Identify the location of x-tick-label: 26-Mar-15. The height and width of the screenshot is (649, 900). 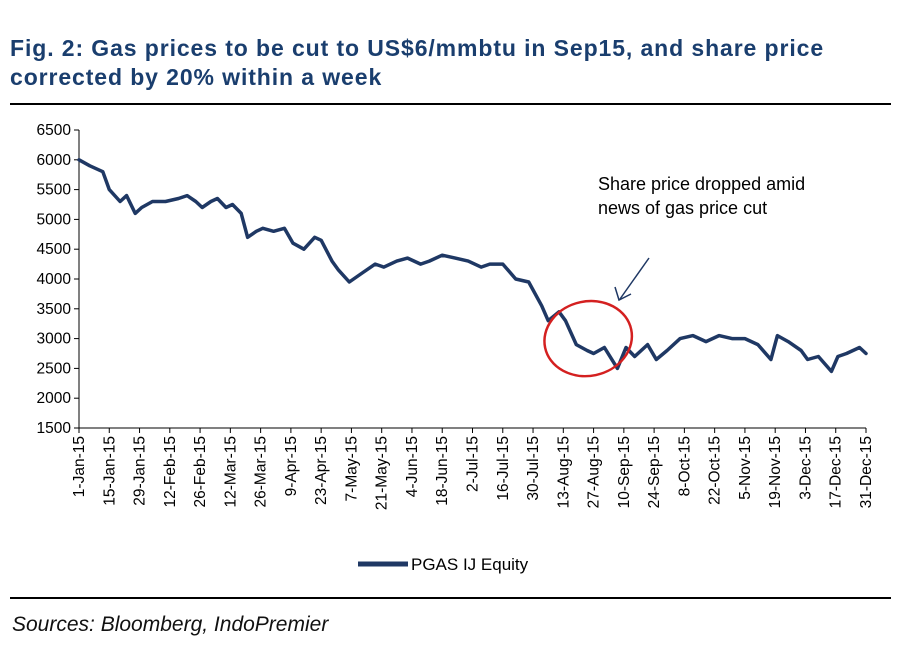
(261, 472).